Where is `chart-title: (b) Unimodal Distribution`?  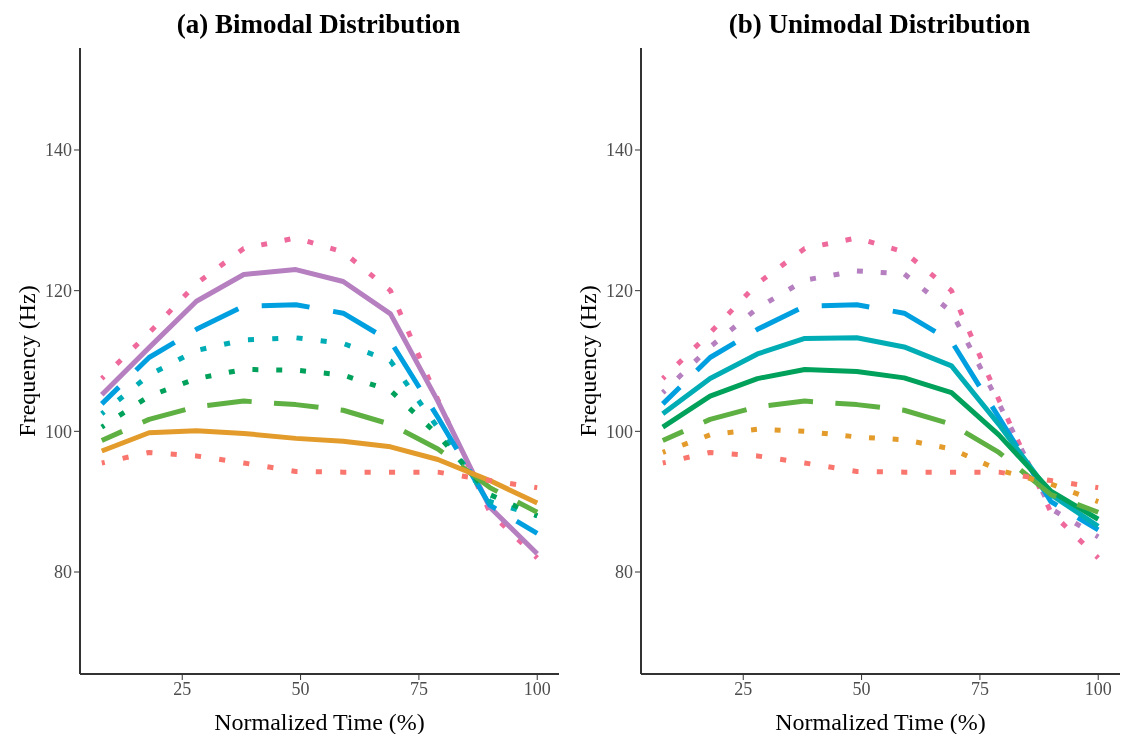 chart-title: (b) Unimodal Distribution is located at coordinates (879, 24).